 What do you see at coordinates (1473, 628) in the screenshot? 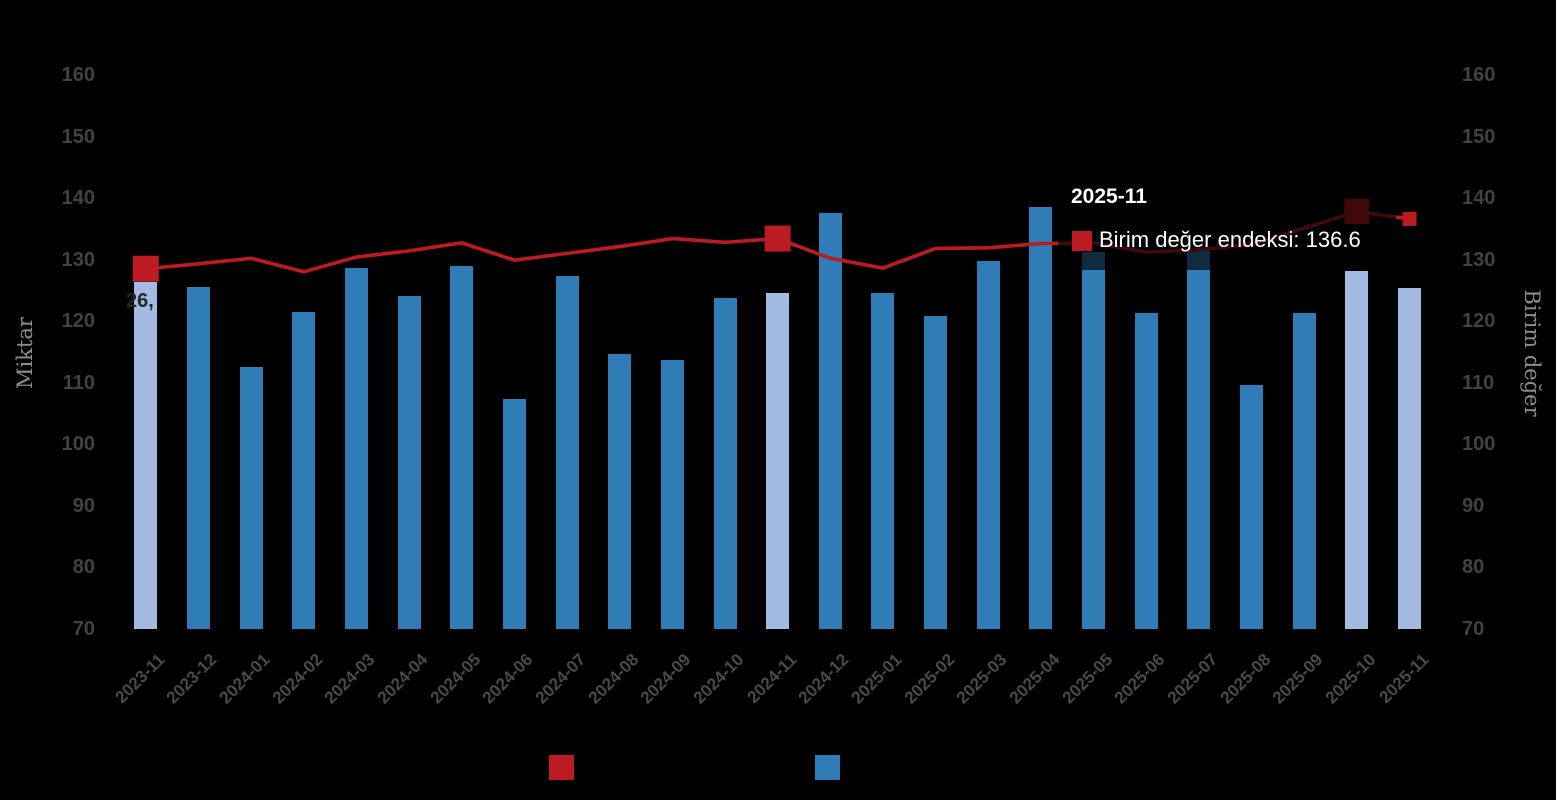
I see `right-axis-tick-label: 70` at bounding box center [1473, 628].